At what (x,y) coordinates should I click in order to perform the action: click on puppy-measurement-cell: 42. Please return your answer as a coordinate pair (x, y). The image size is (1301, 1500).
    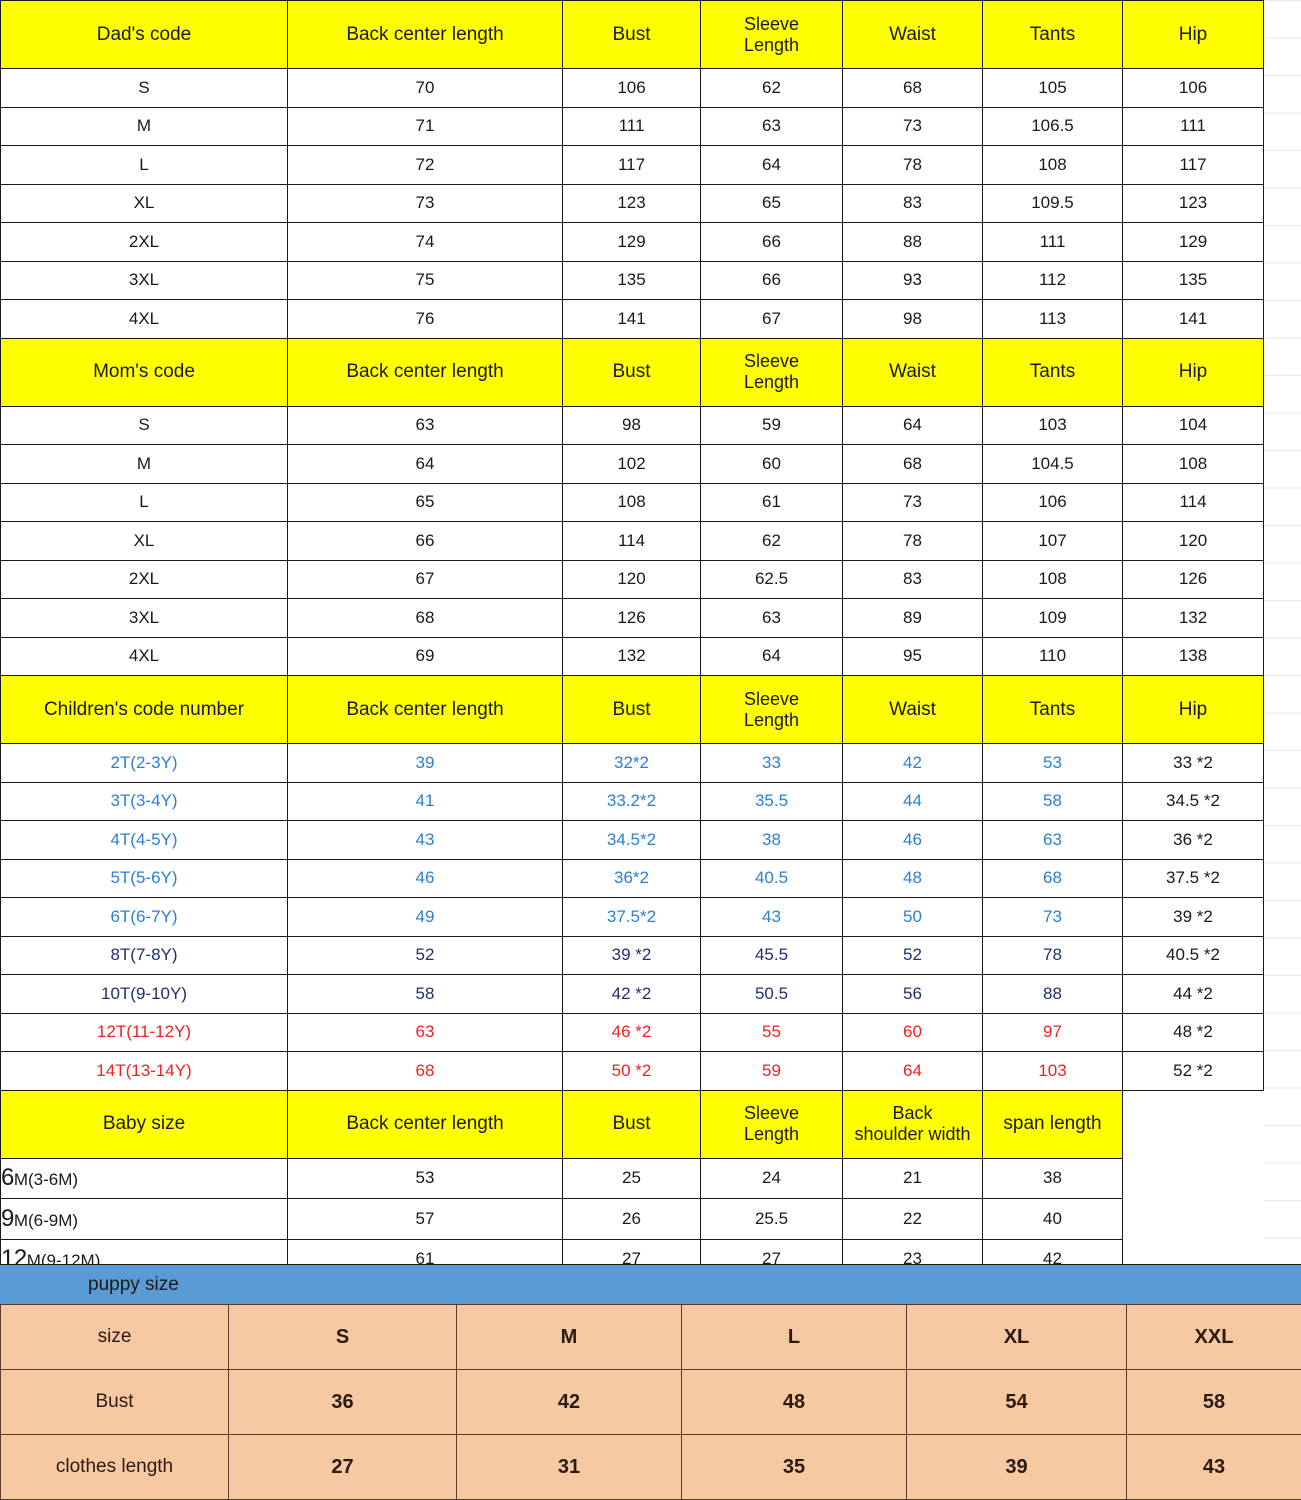
    Looking at the image, I should click on (569, 1402).